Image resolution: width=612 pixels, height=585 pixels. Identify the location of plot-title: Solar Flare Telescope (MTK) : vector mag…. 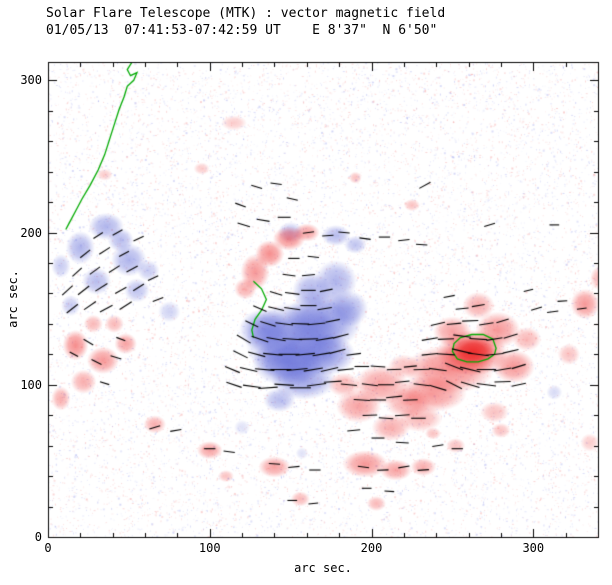
(246, 13).